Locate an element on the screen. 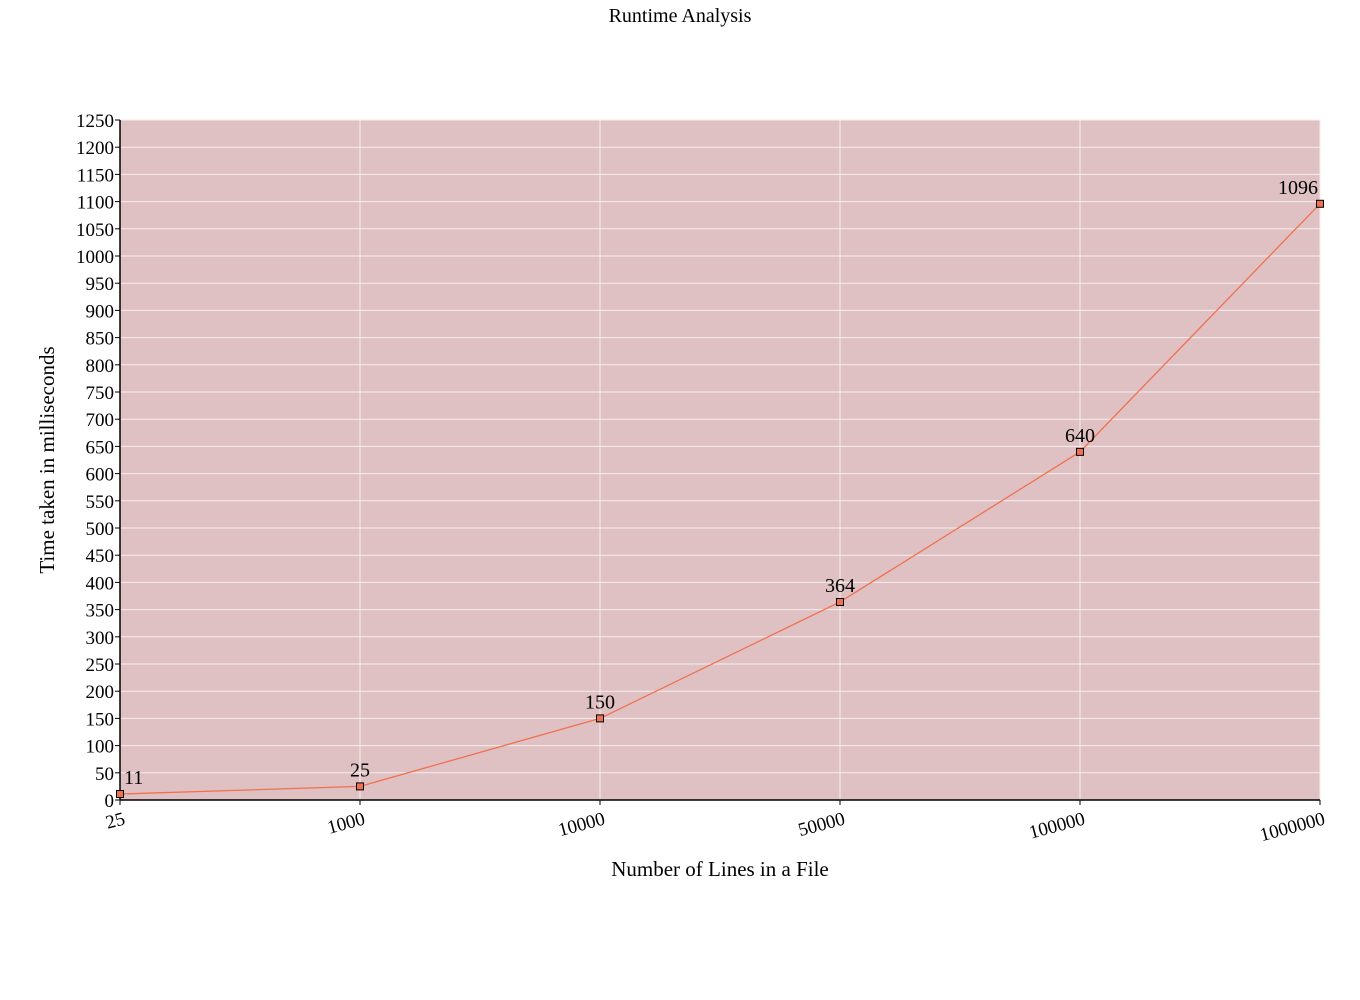 Image resolution: width=1360 pixels, height=1000 pixels. y-tick-label: 150 is located at coordinates (100, 719).